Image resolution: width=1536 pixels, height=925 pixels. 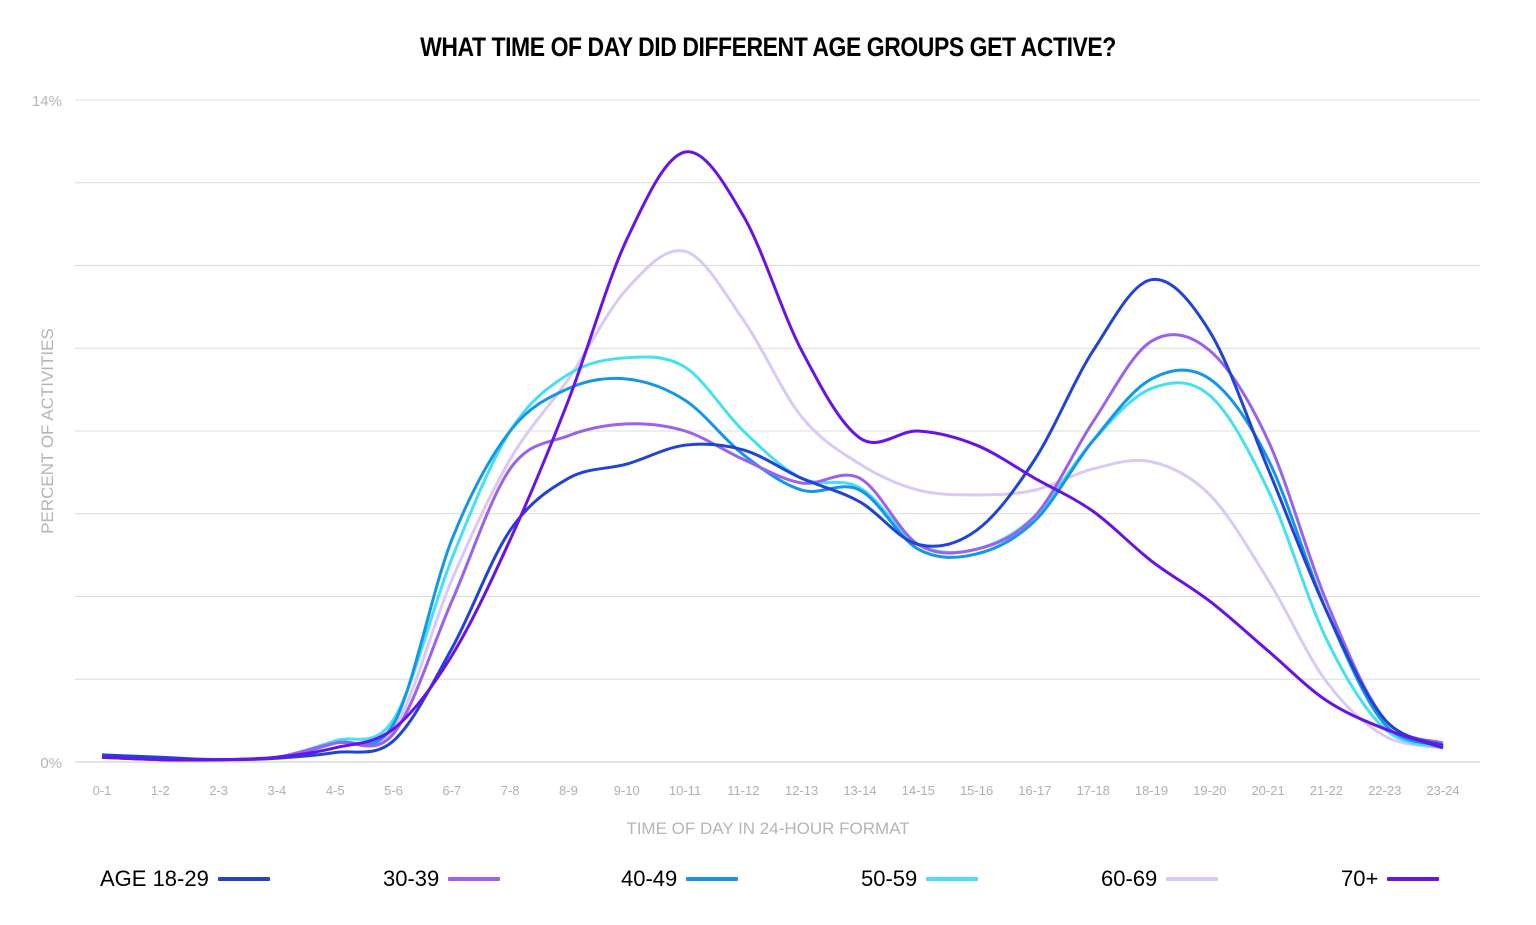 What do you see at coordinates (277, 790) in the screenshot?
I see `x-tick-label: 3-4` at bounding box center [277, 790].